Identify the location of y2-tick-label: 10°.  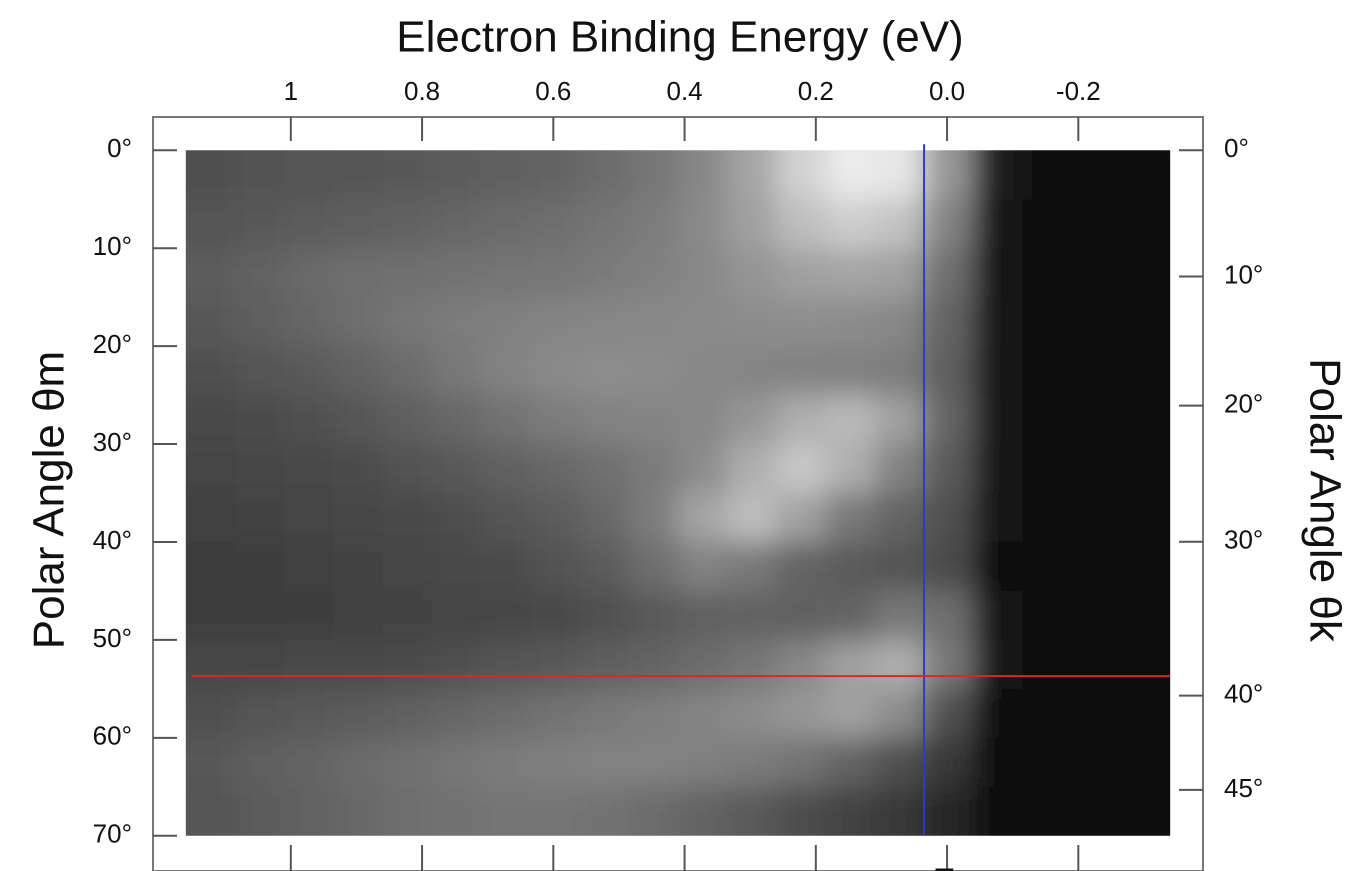
(1243, 274).